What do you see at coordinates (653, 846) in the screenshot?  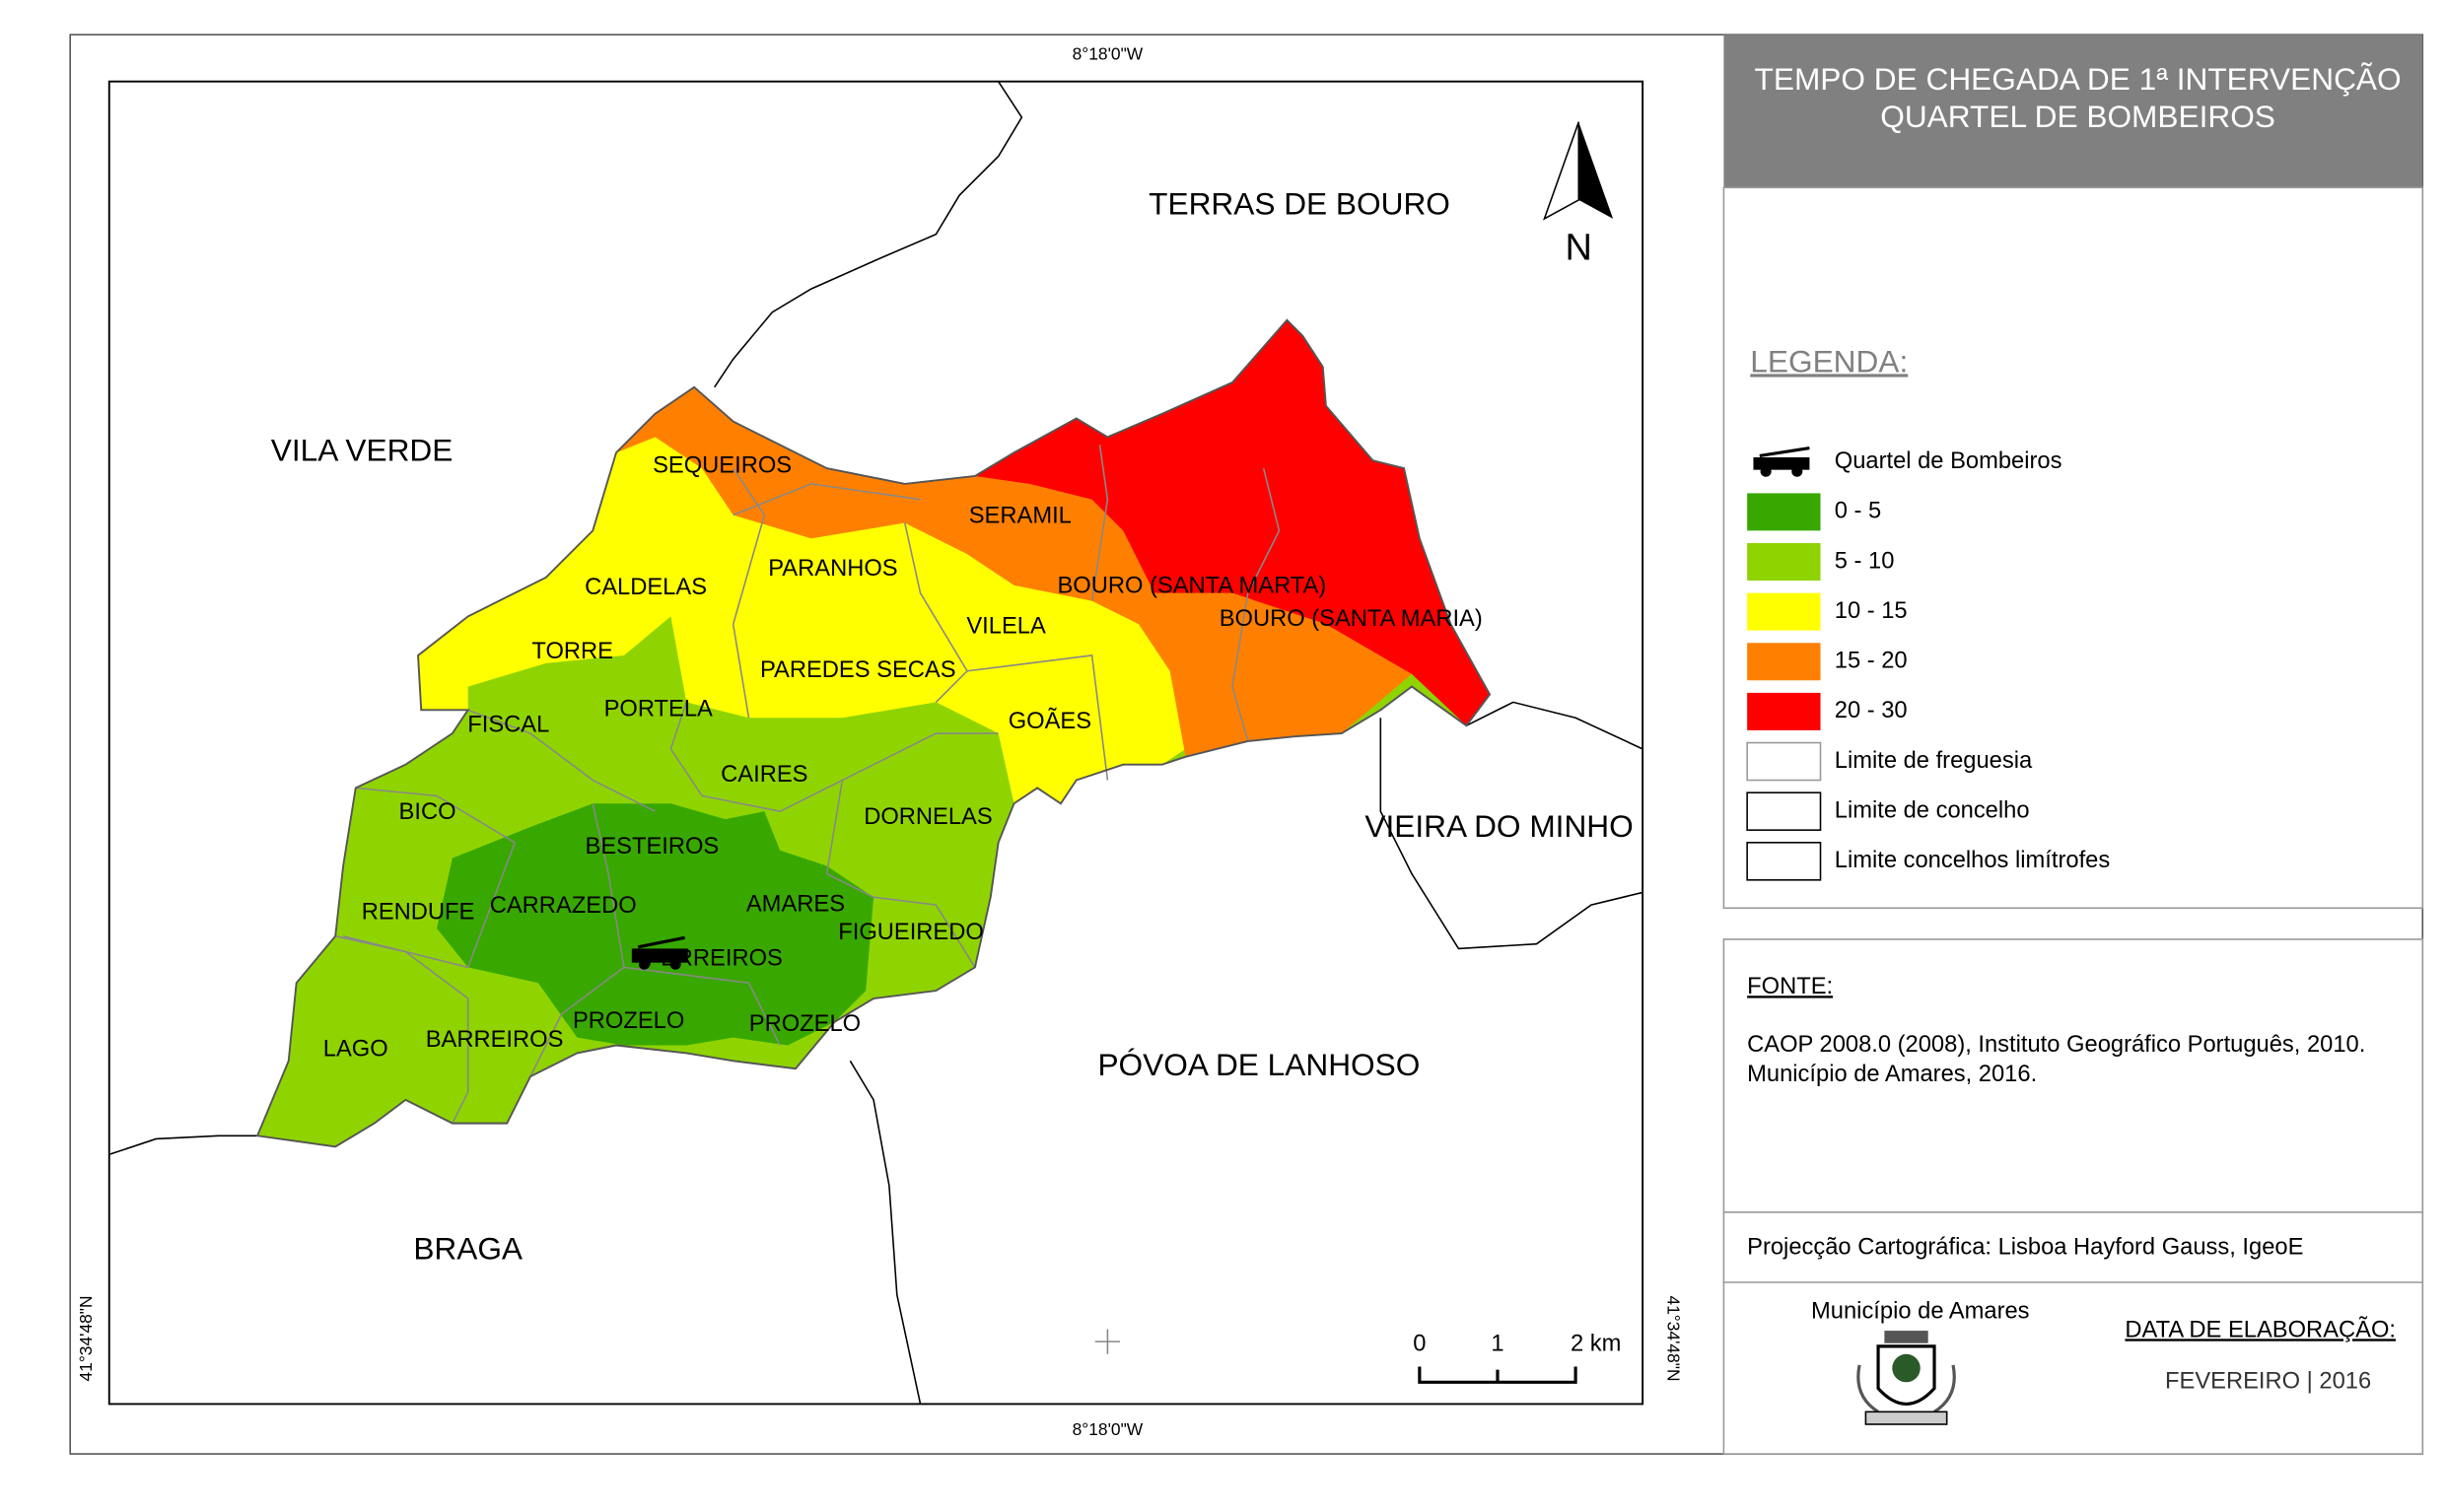 I see `parish-label: BESTEIROS` at bounding box center [653, 846].